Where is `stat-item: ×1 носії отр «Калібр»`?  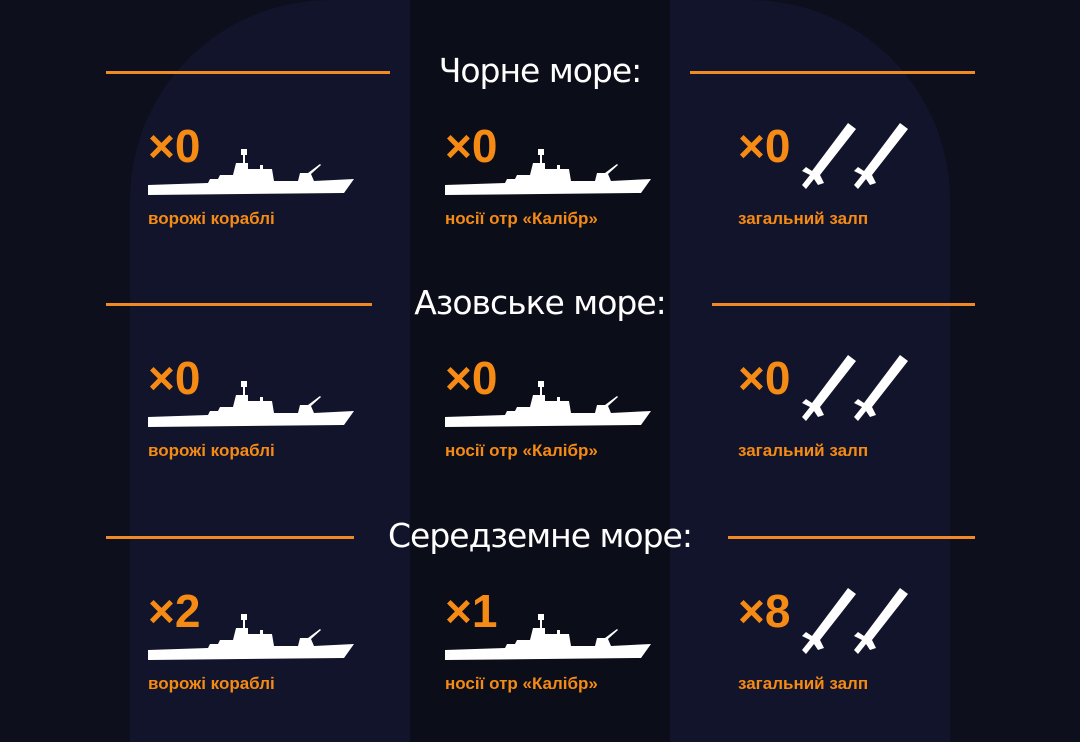
stat-item: ×1 носії отр «Калібр» is located at coordinates (575, 646).